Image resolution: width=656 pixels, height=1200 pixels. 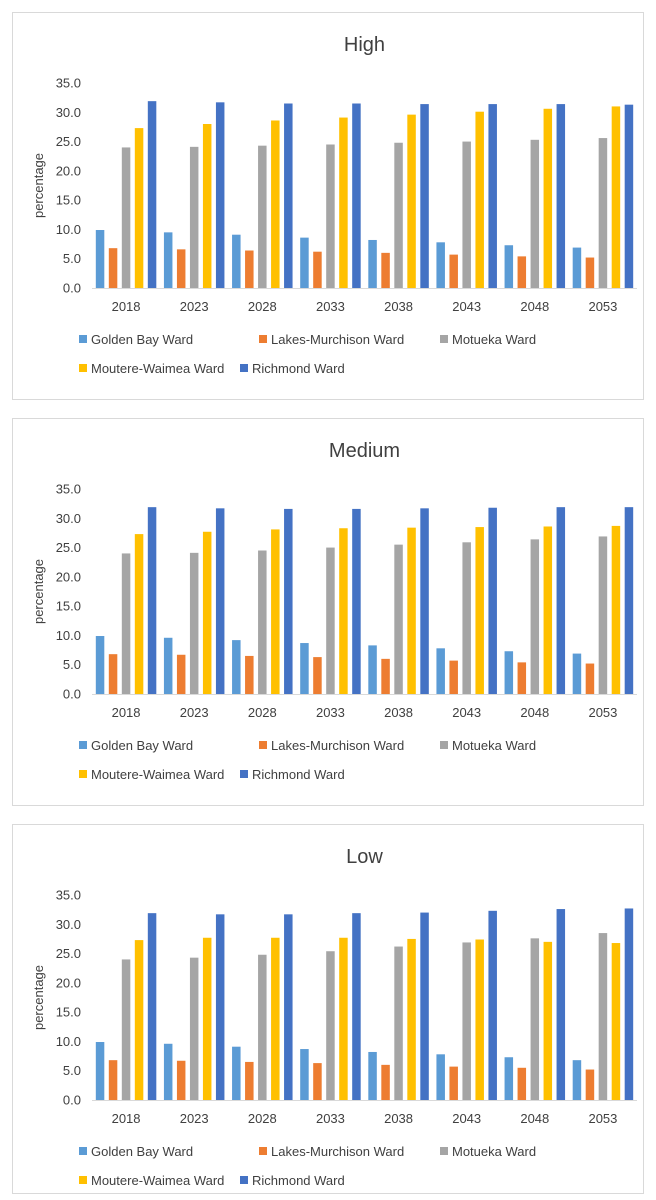 I want to click on x-tick-label: 2053, so click(x=602, y=1118).